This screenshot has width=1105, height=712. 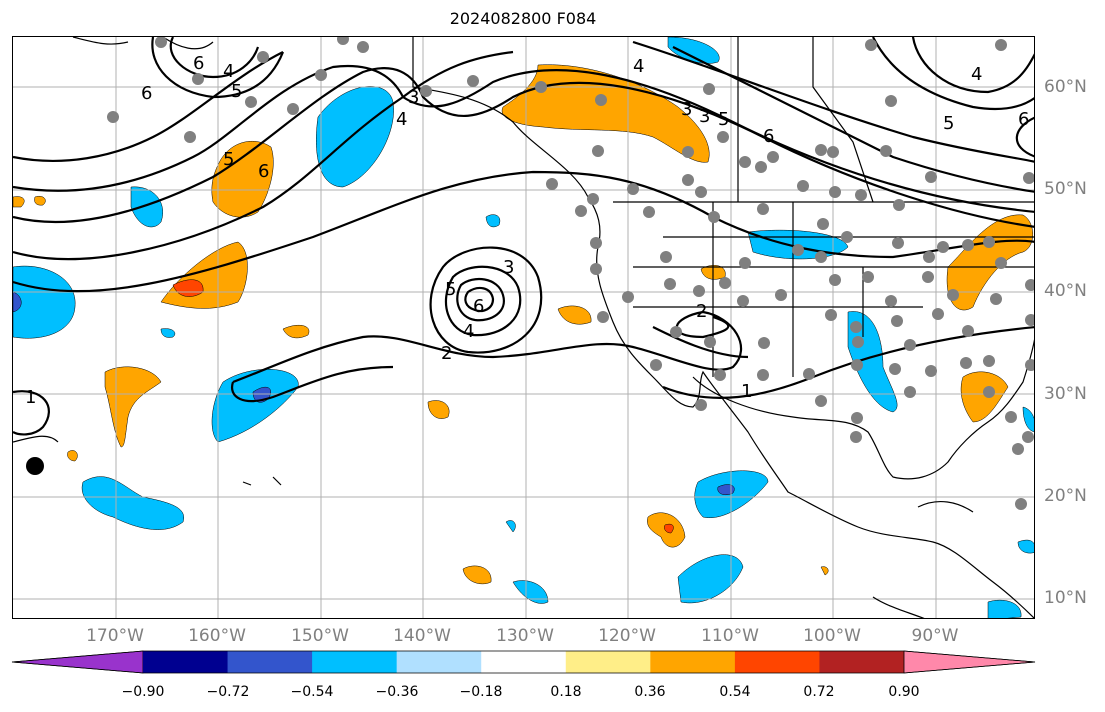 What do you see at coordinates (1065, 291) in the screenshot?
I see `lat-label: 40°N` at bounding box center [1065, 291].